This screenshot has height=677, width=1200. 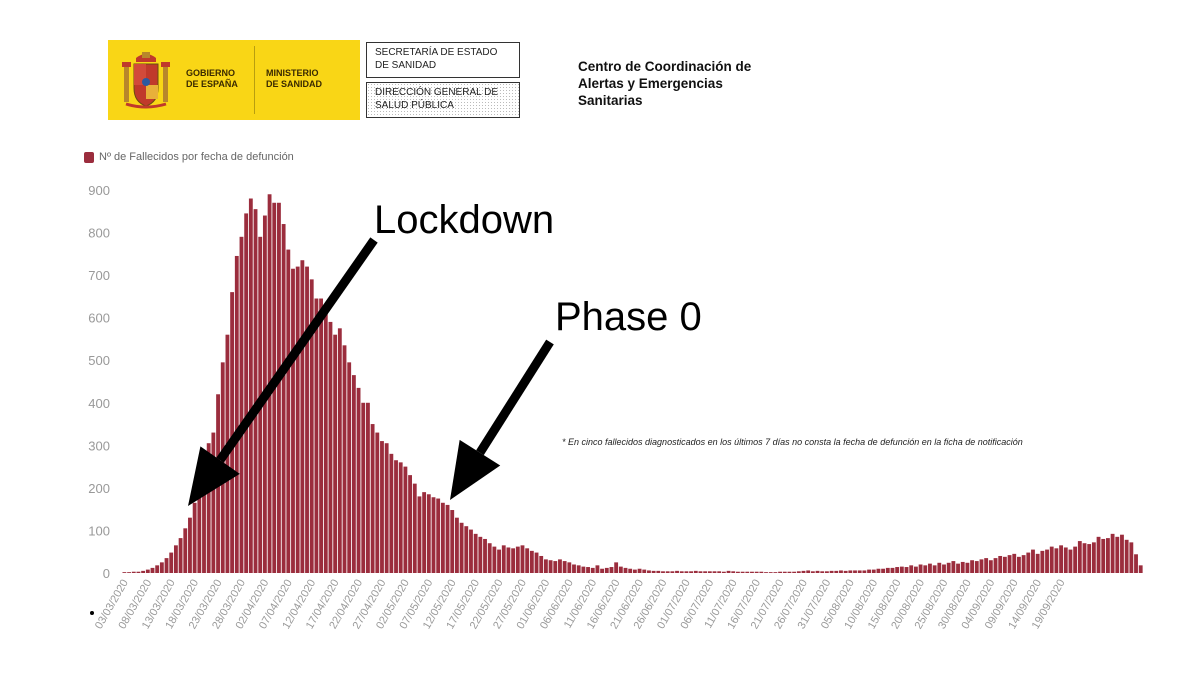 I want to click on ministerio-text: MINISTERIO DE SANIDAD, so click(x=294, y=79).